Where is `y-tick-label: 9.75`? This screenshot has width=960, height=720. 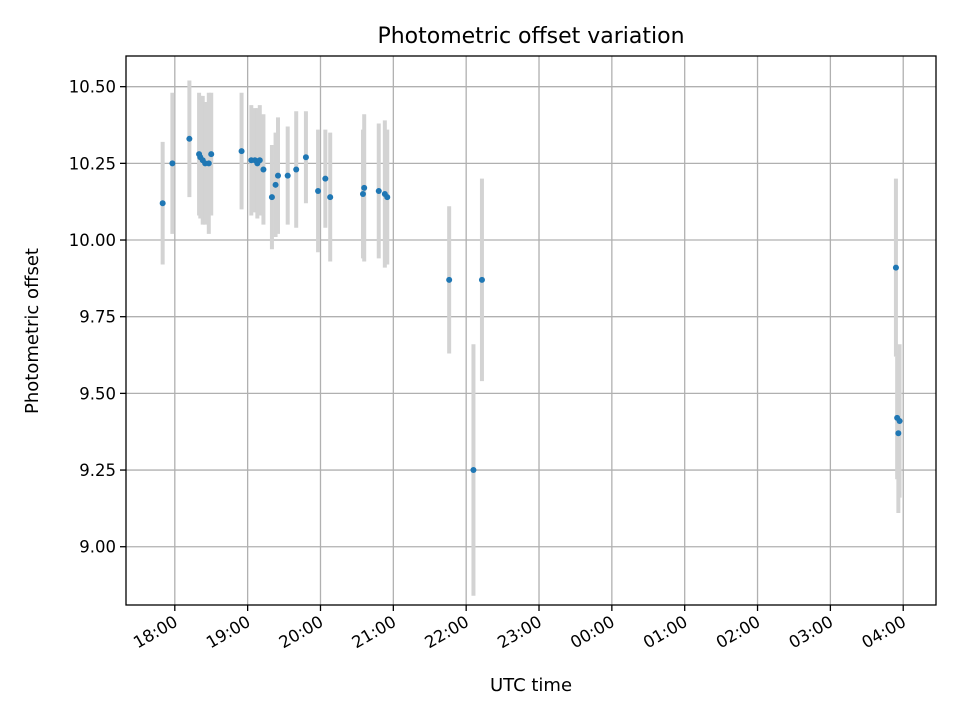
y-tick-label: 9.75 is located at coordinates (97, 317).